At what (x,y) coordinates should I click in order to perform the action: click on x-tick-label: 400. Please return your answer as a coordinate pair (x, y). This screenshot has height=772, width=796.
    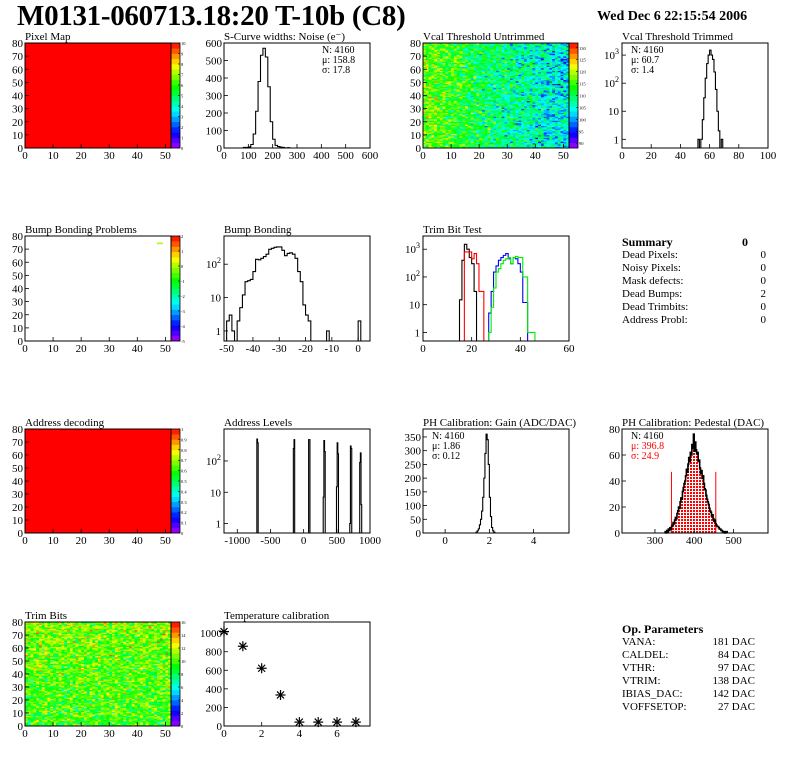
    Looking at the image, I should click on (321, 156).